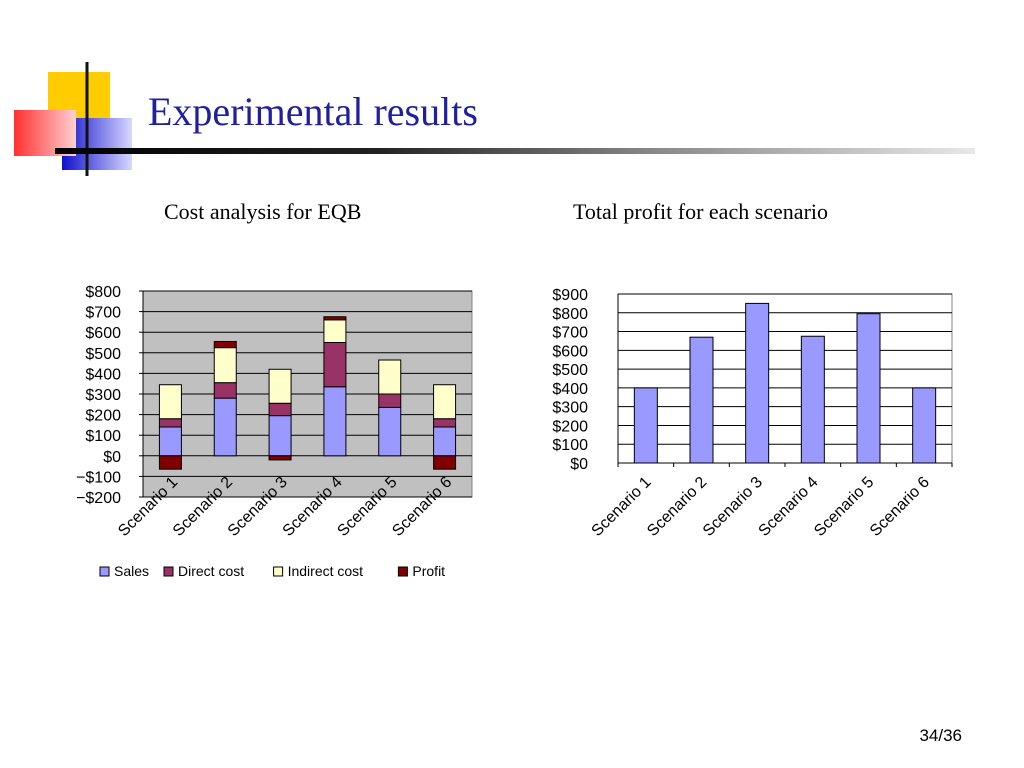  I want to click on title-underline, so click(515, 151).